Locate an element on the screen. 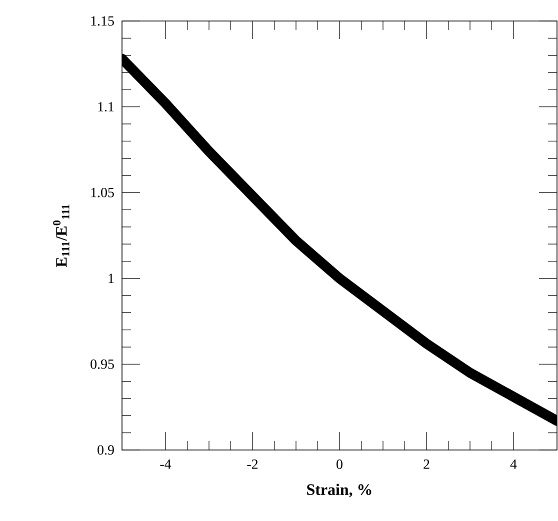  x-tick-label: -2 is located at coordinates (252, 464).